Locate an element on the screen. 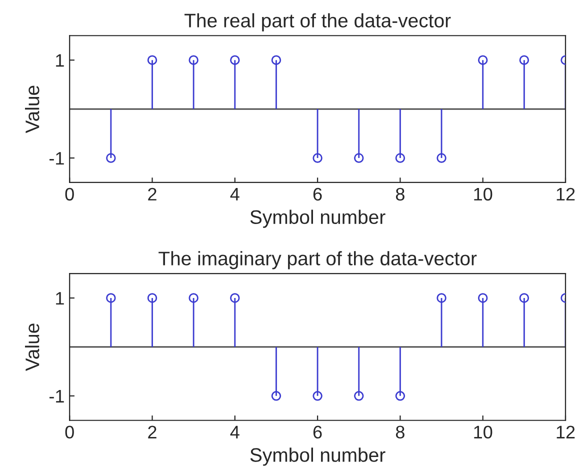 The width and height of the screenshot is (580, 475). chart-title: The imaginary part of the data-vector is located at coordinates (317, 260).